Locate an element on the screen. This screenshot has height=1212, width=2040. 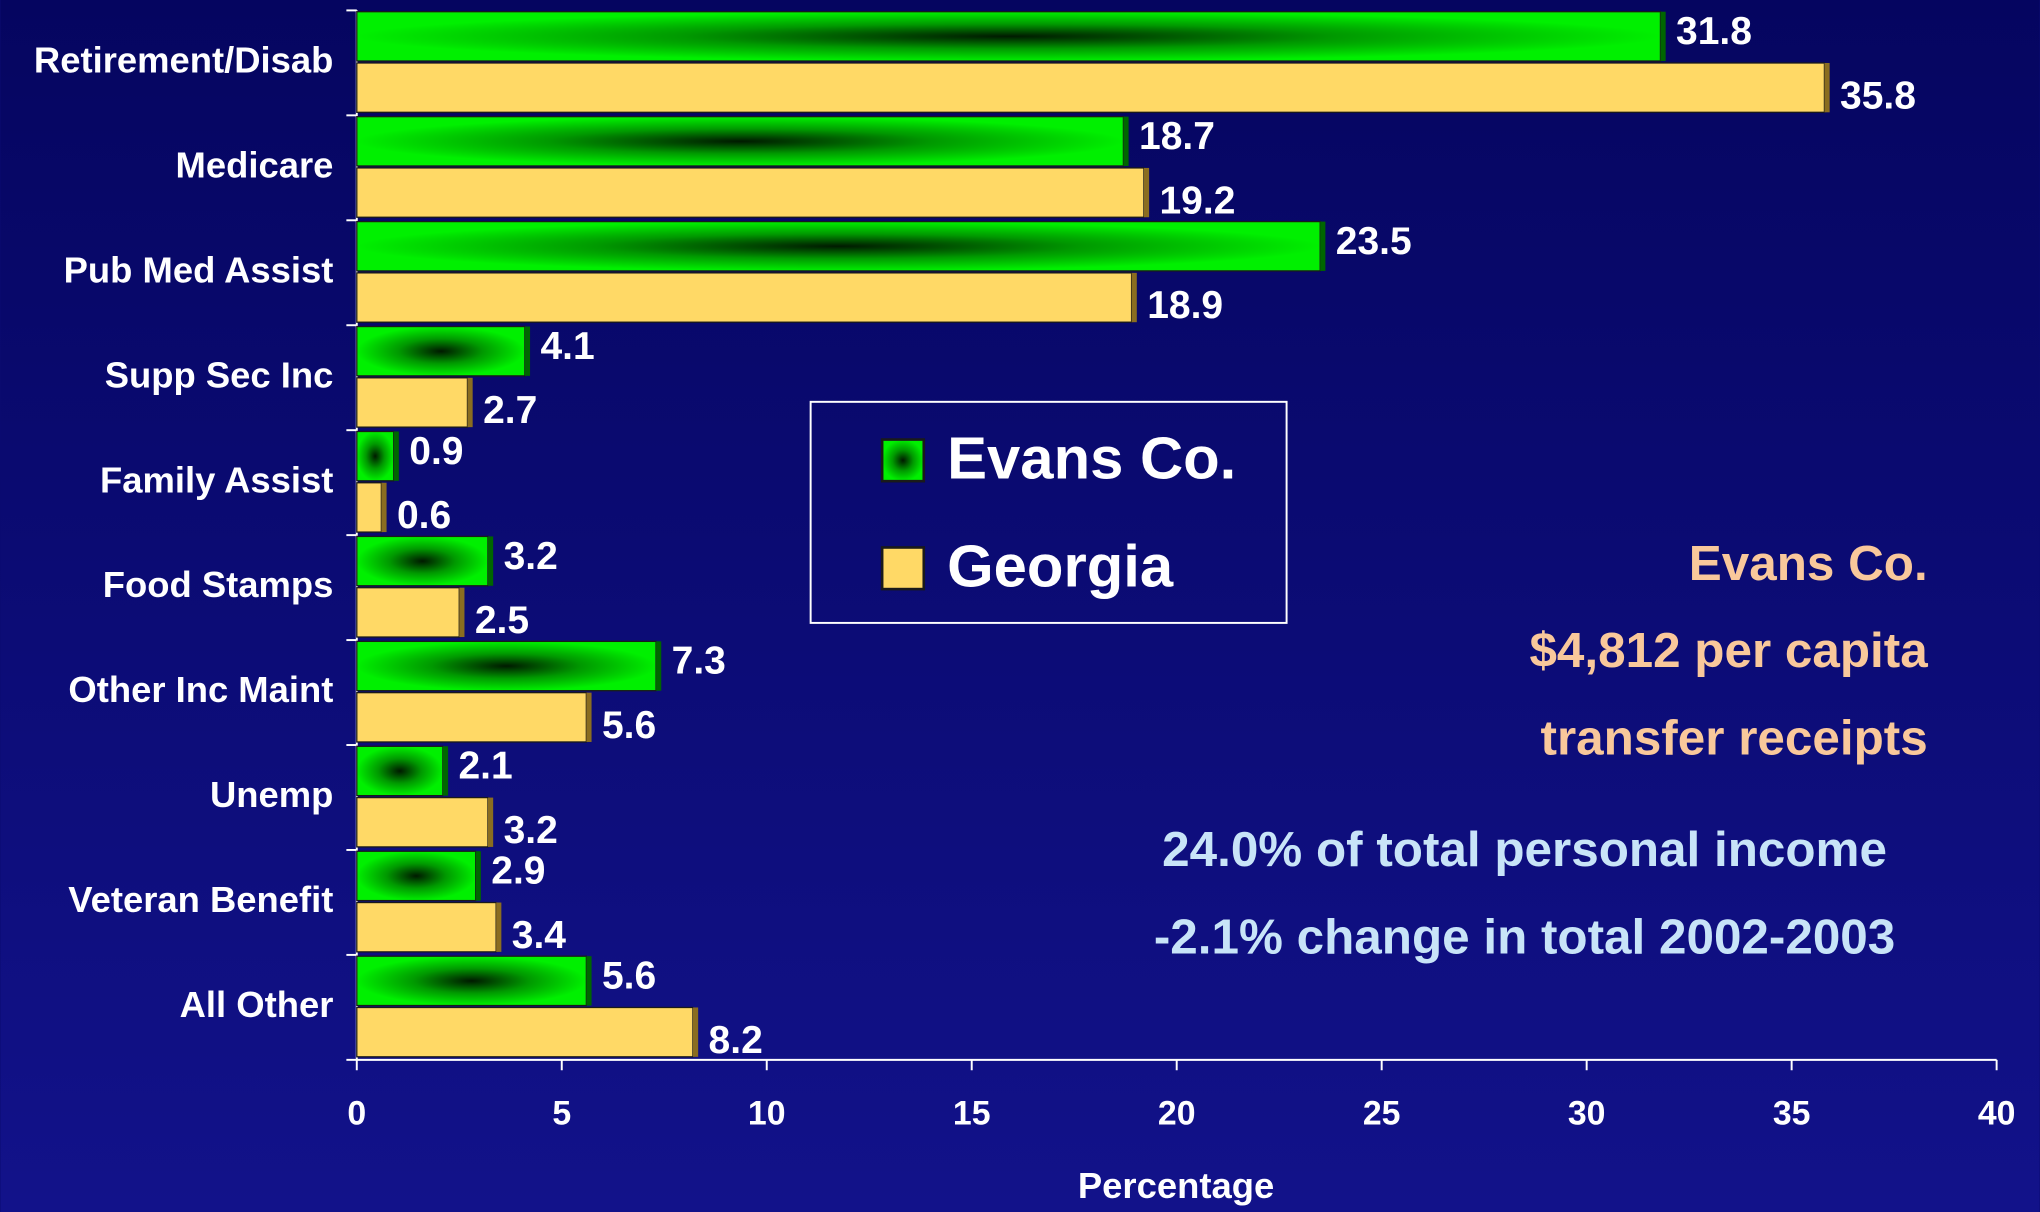
x-tick-label: 40 is located at coordinates (1997, 1114).